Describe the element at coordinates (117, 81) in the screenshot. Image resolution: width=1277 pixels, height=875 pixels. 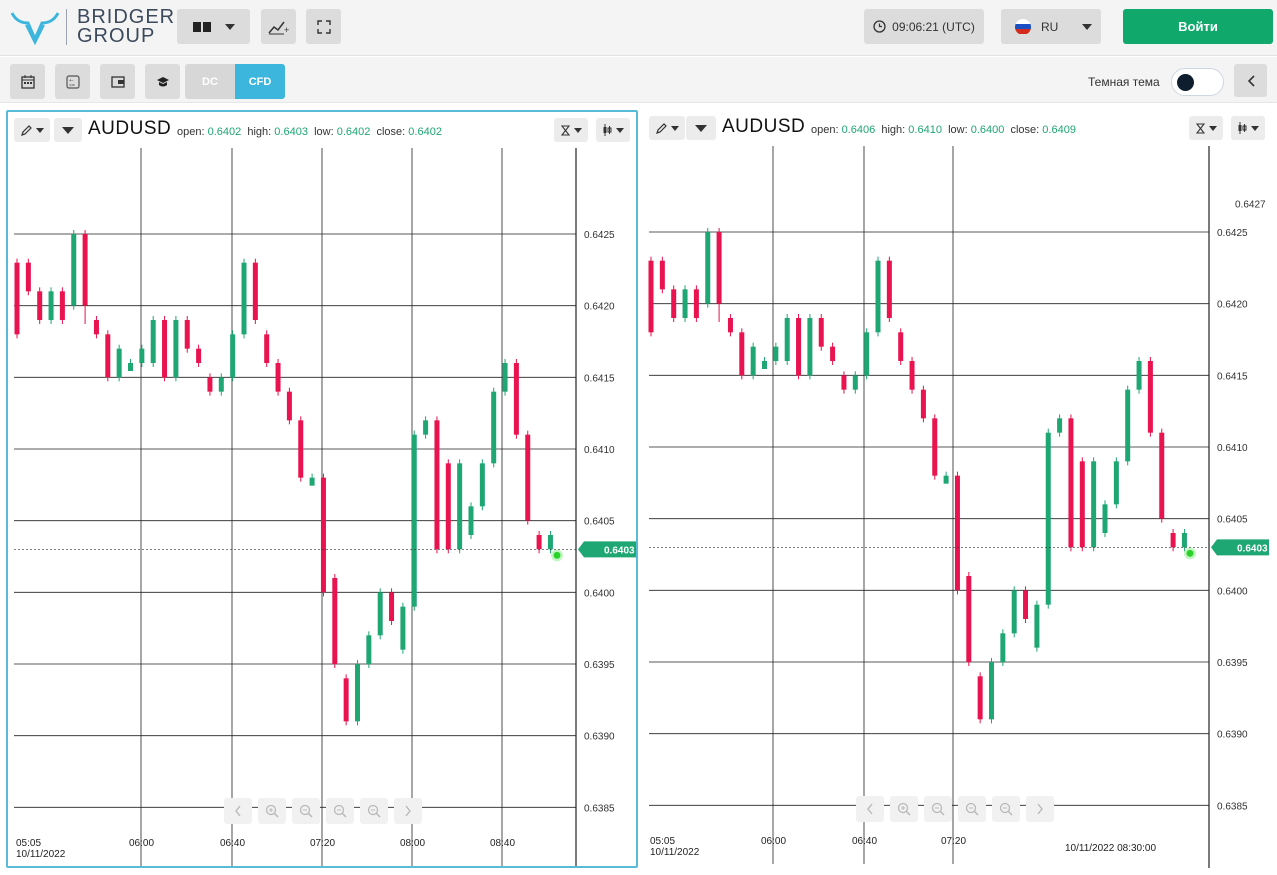
I see `wallet-button` at that location.